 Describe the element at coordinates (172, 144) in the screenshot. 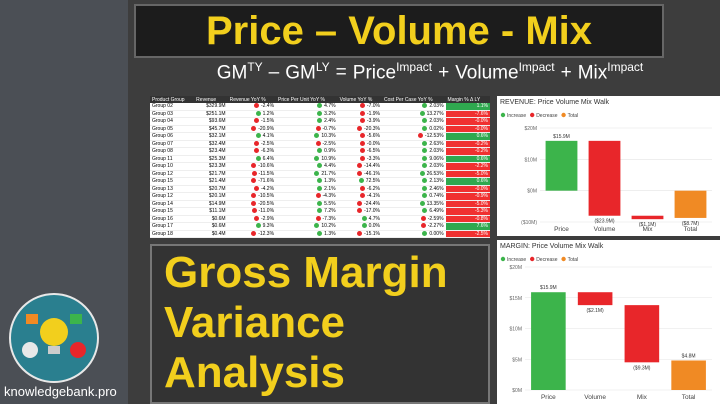

I see `table-cell: Group 07` at that location.